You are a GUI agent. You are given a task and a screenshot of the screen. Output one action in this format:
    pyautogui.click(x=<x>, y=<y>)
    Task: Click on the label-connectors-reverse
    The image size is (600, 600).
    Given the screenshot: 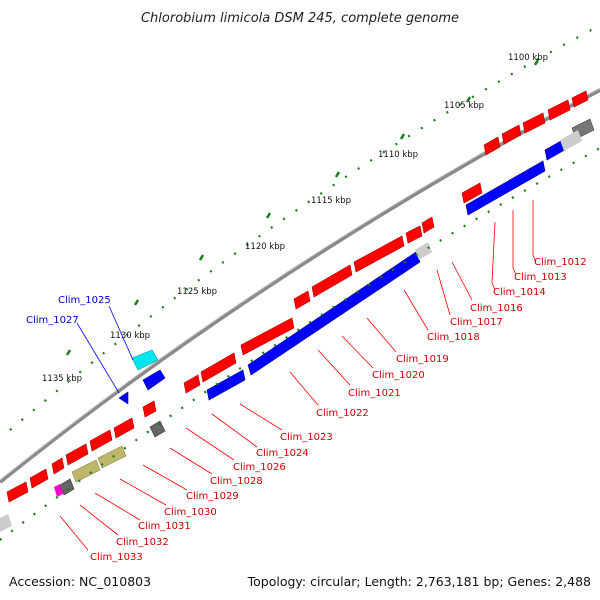 What is the action you would take?
    pyautogui.click(x=105, y=349)
    